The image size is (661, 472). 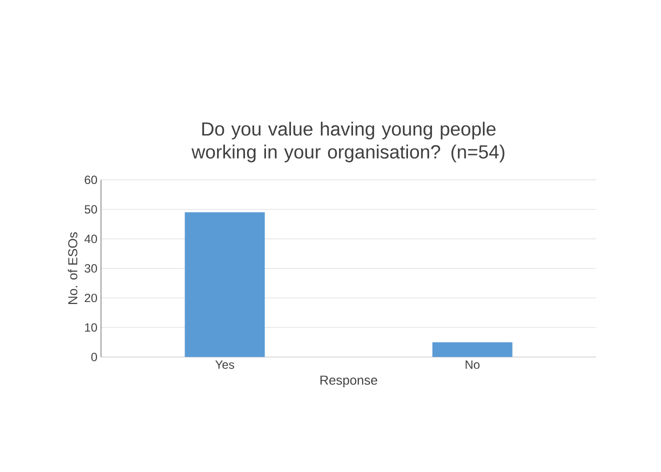 I want to click on chart-title: Do you value having young people working in your organisation? (n=54), so click(x=348, y=142).